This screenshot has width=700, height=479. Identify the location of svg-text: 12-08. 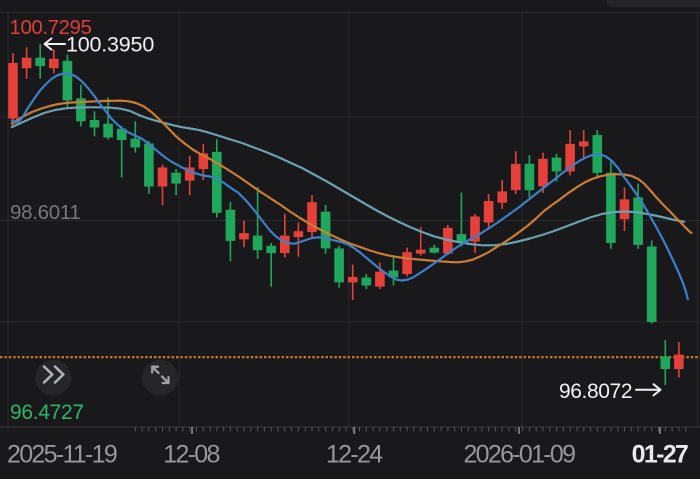
(191, 455).